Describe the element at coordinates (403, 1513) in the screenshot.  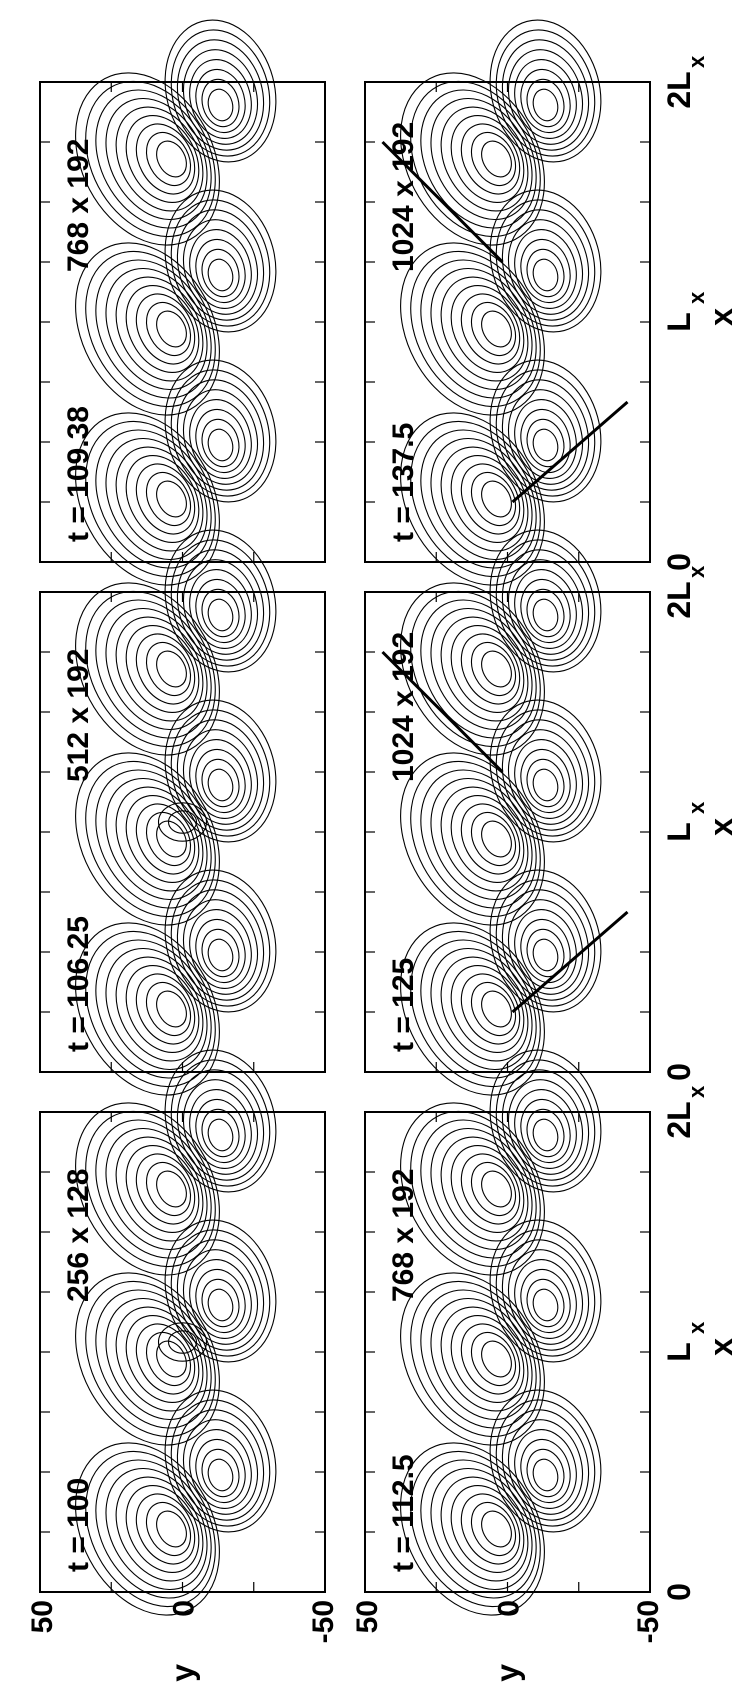
I see `time-label: t = 112.5` at that location.